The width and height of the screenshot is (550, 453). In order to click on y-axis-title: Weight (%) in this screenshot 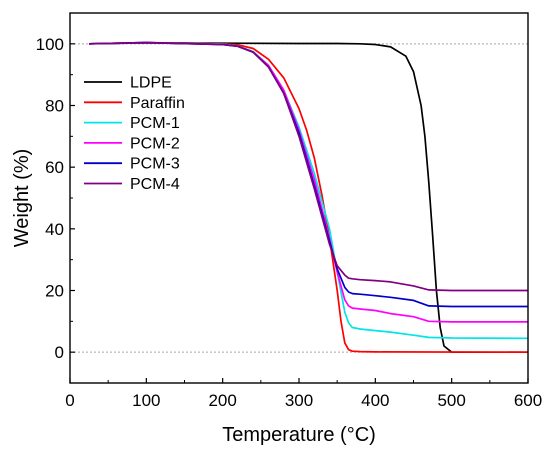, I will do `click(22, 198)`.